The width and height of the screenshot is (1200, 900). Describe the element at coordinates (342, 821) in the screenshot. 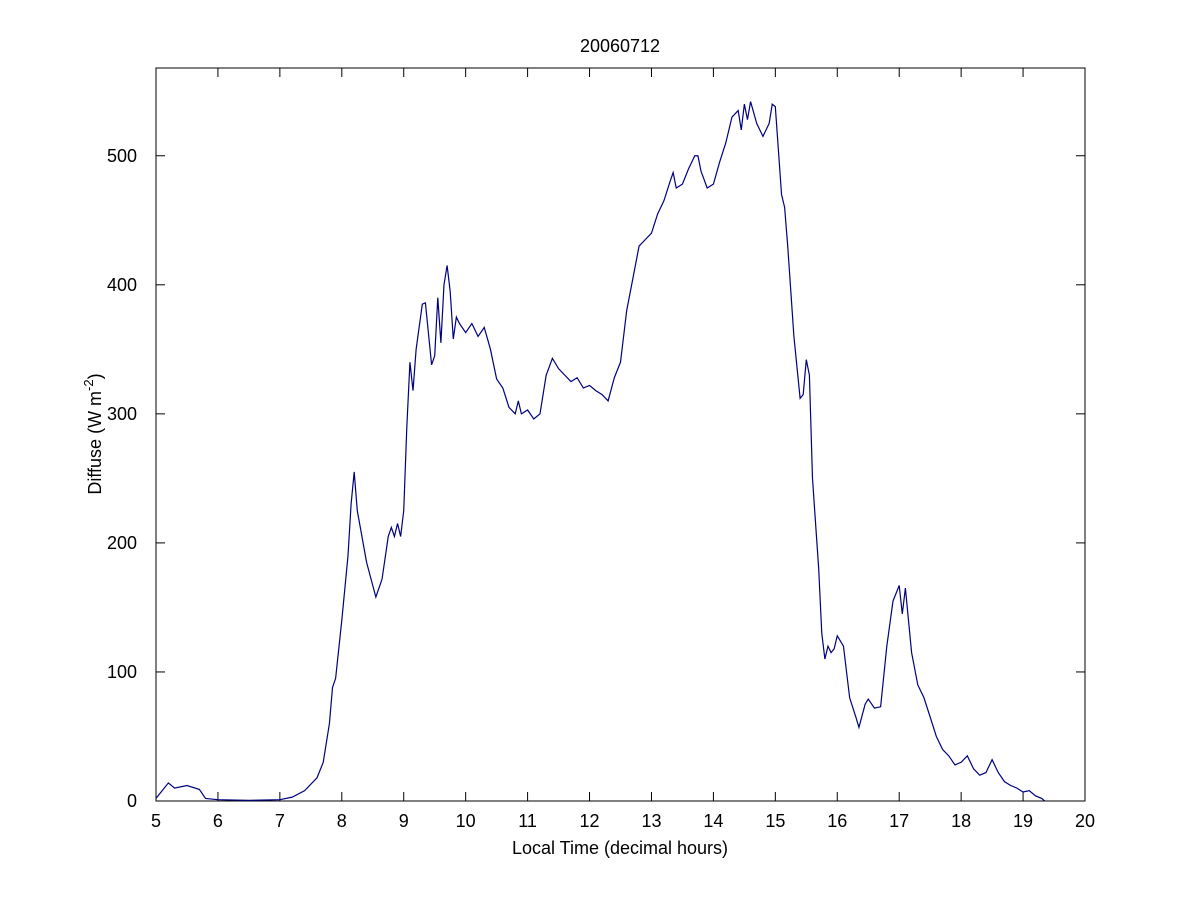

I see `x-tick-label: 8` at that location.